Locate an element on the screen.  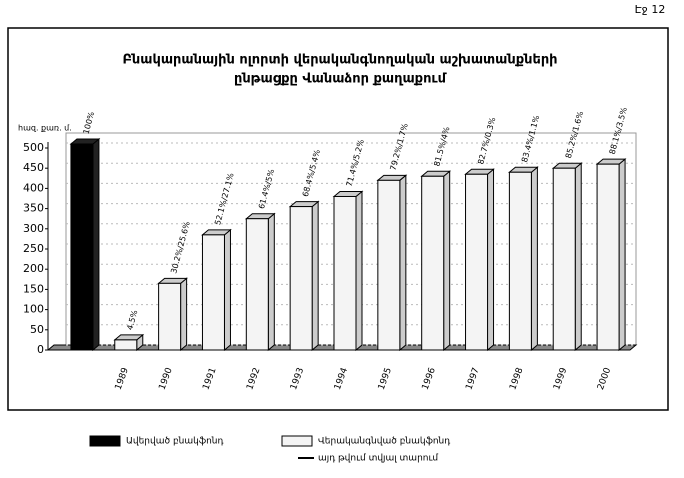
y-tick-label: 500 is located at coordinates (33, 147).